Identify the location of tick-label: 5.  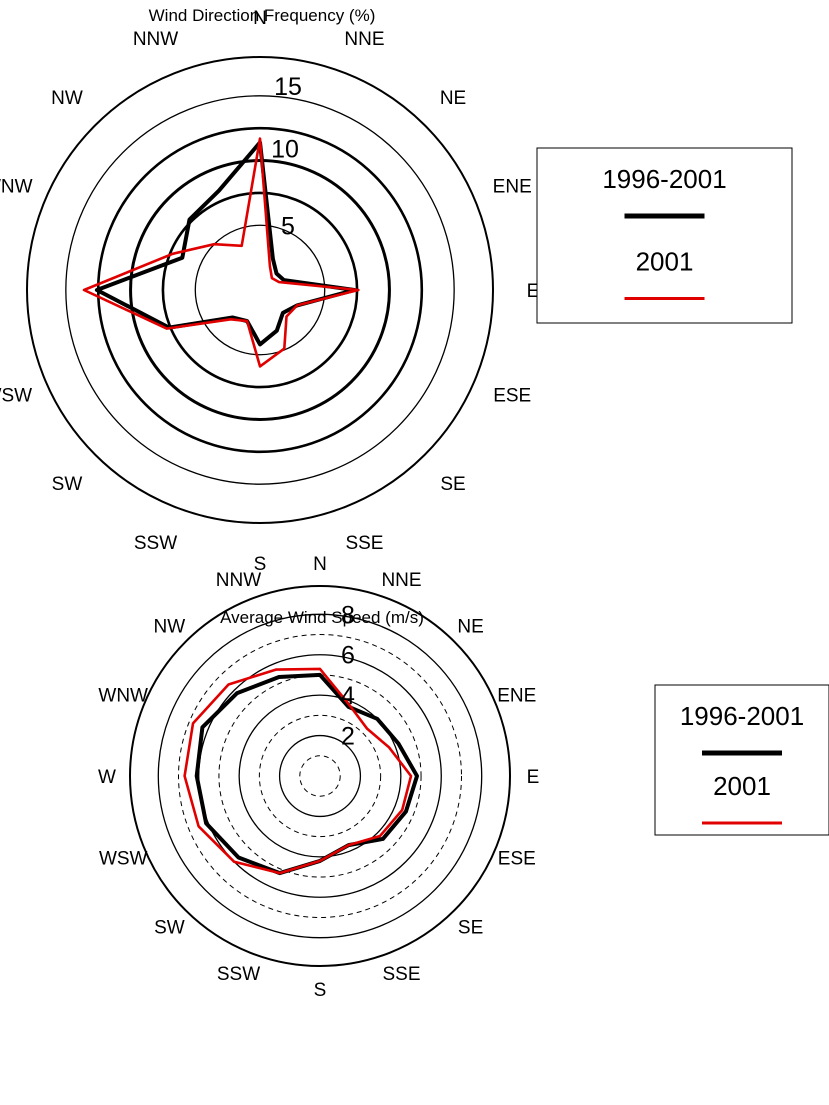
(288, 226).